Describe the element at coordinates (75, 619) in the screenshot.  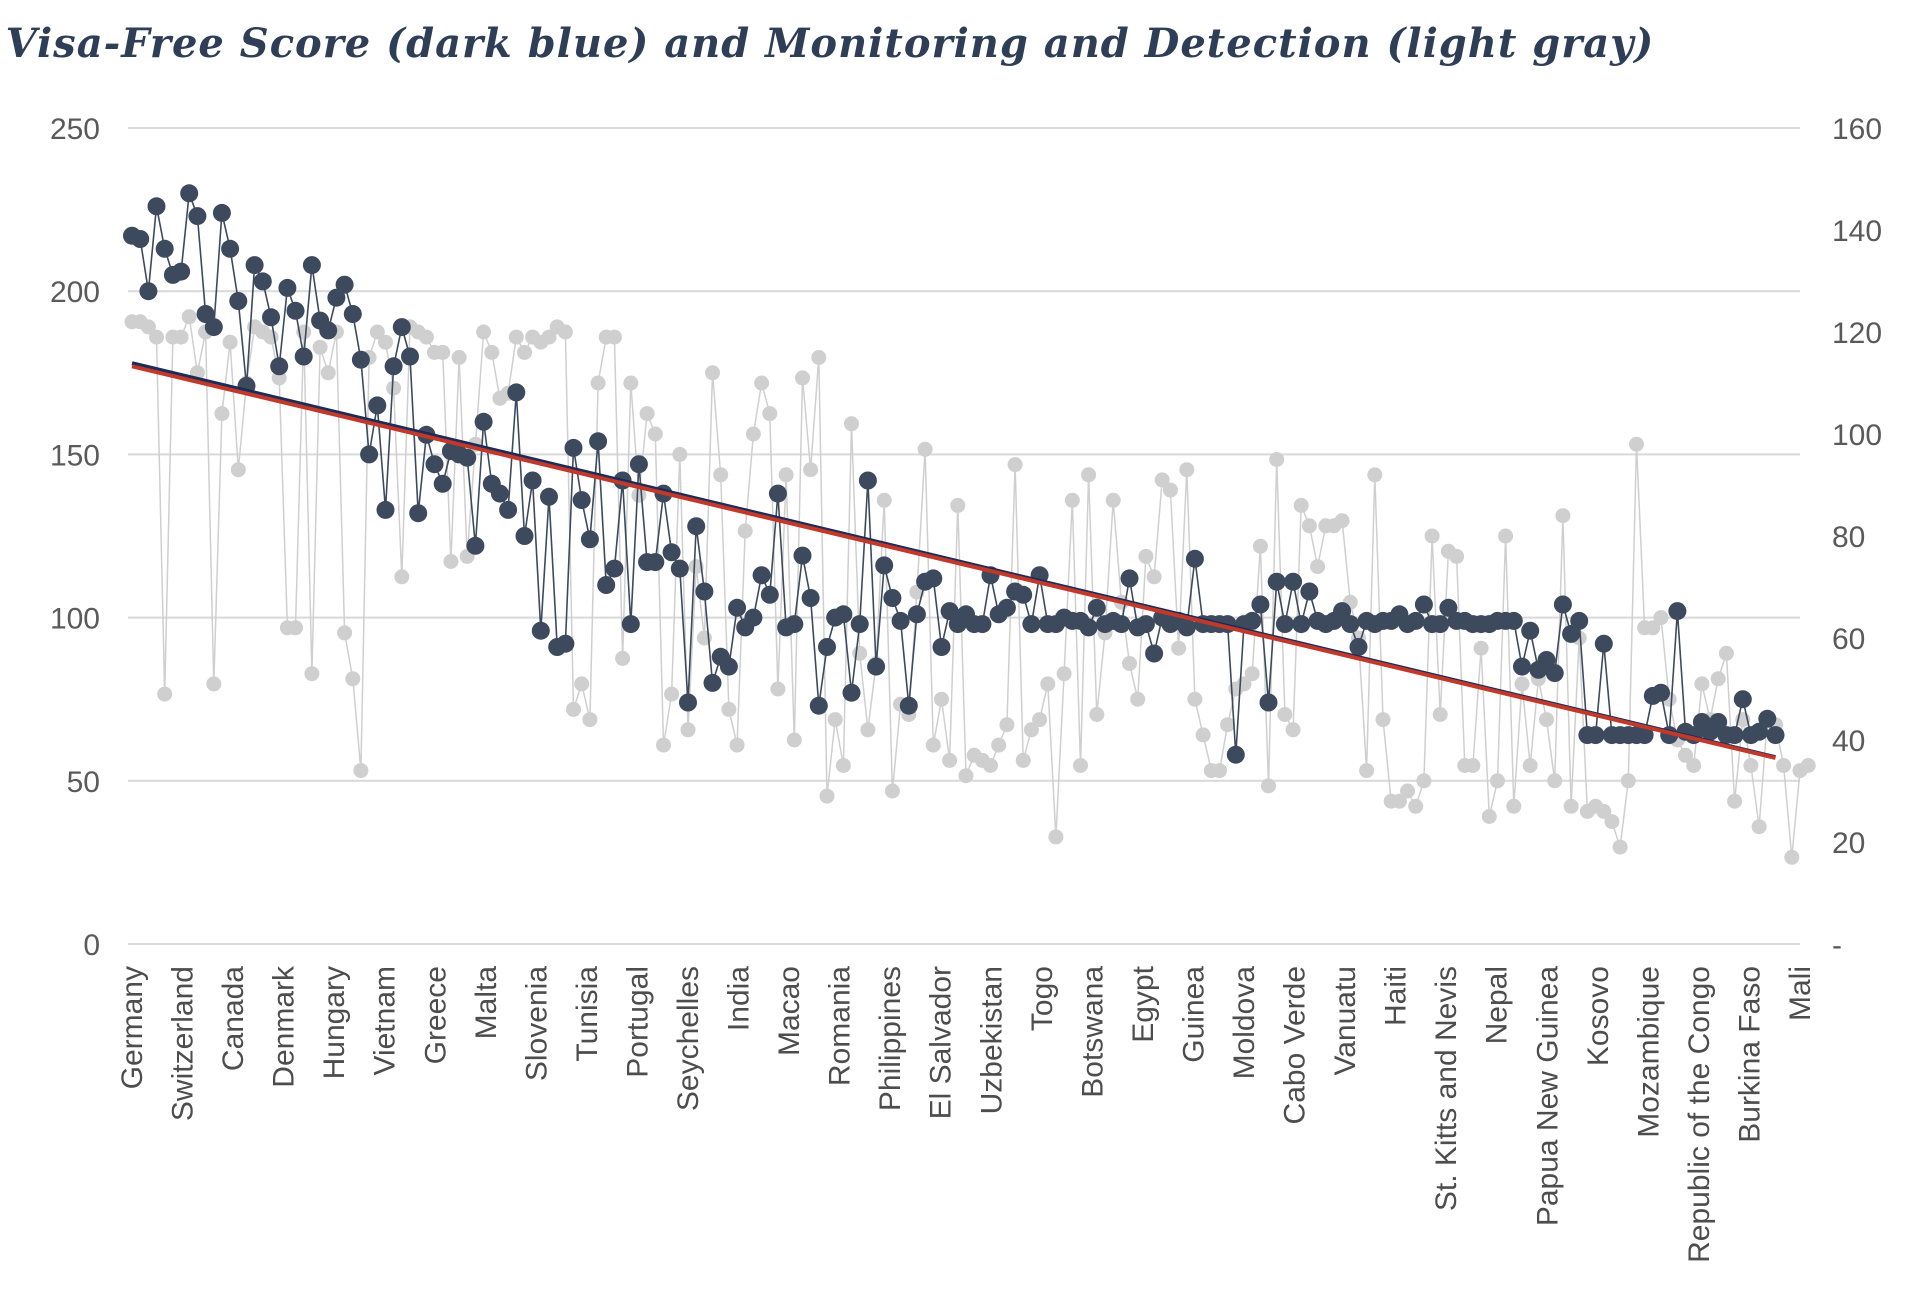
I see `left-tick-label: 100` at that location.